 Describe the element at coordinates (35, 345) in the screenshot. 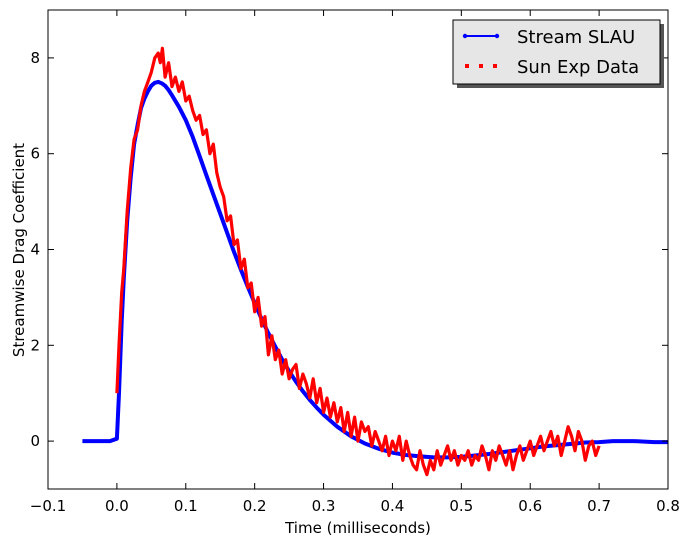

I see `y-tick-label: 2` at that location.